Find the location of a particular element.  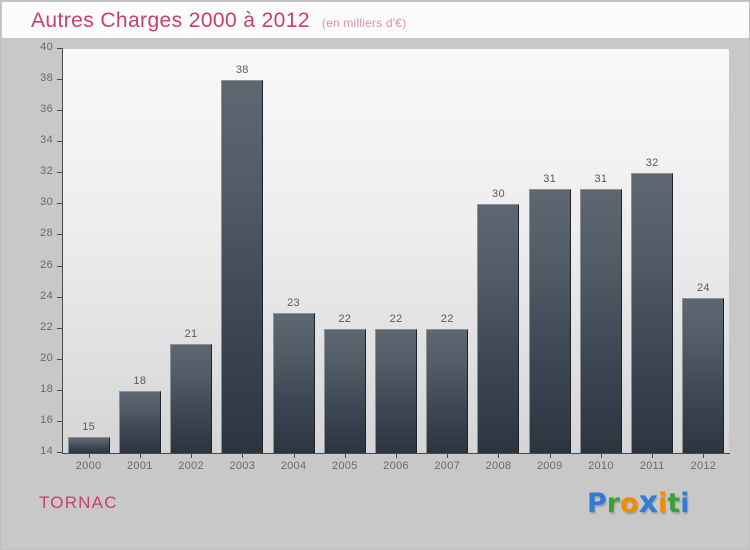

y-axis-tick-label: 26 is located at coordinates (46, 264).